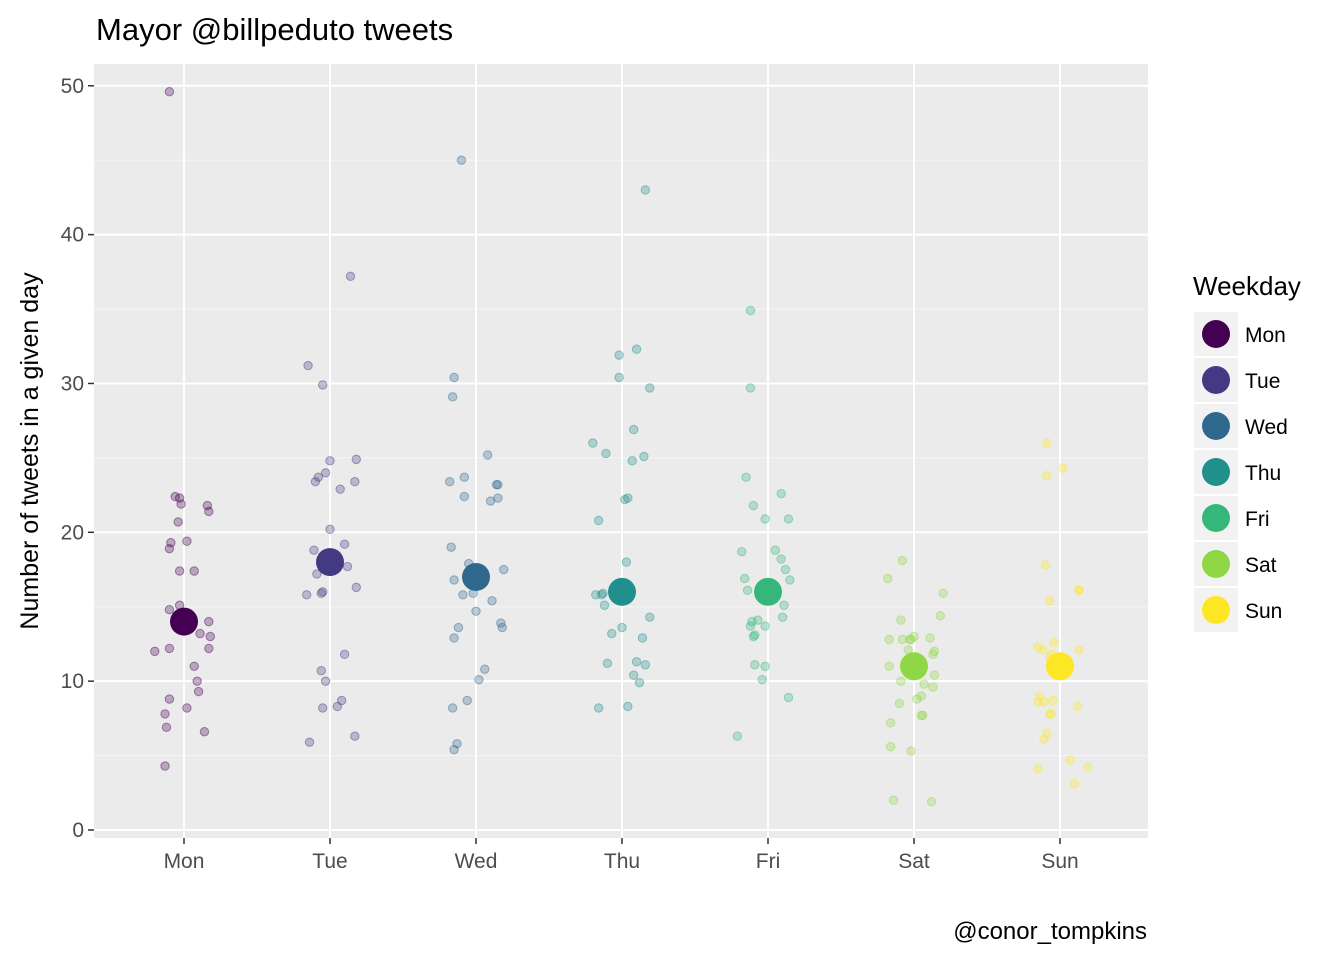  I want to click on legend-item: Wed, so click(1241, 426).